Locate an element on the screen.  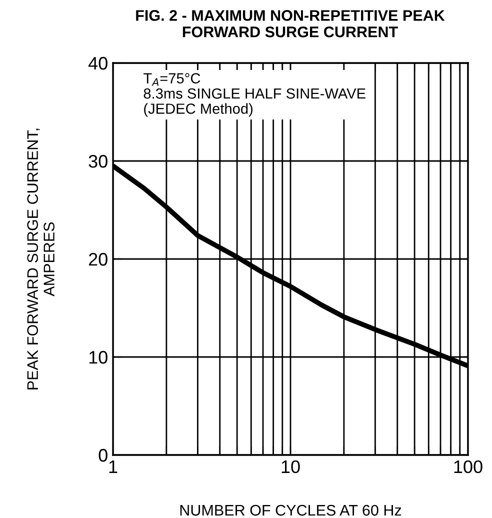
y-axis-title: PEAK FORWARD SURGE CURRENT, AMPERES is located at coordinates (40, 259).